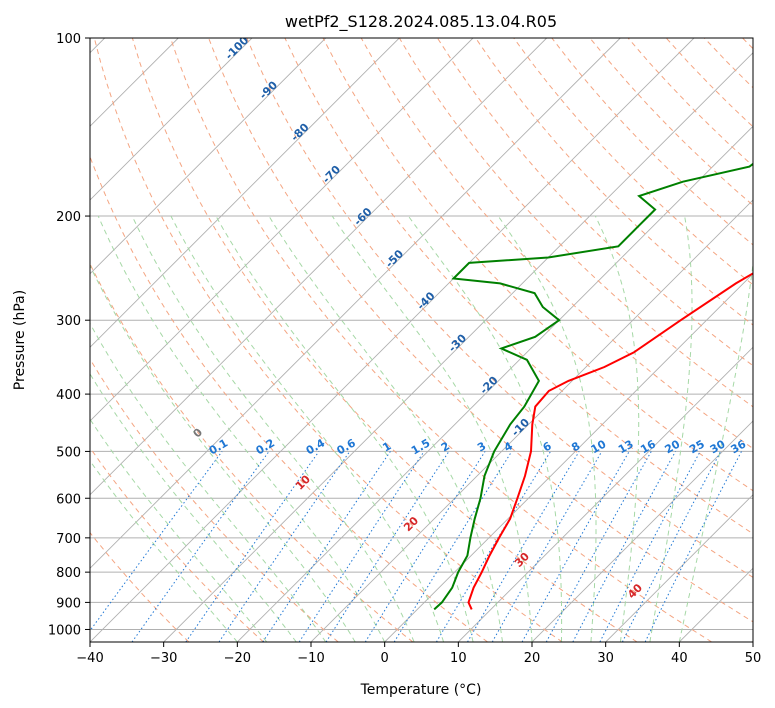  Describe the element at coordinates (310, 658) in the screenshot. I see `x-tick-label: −10` at that location.